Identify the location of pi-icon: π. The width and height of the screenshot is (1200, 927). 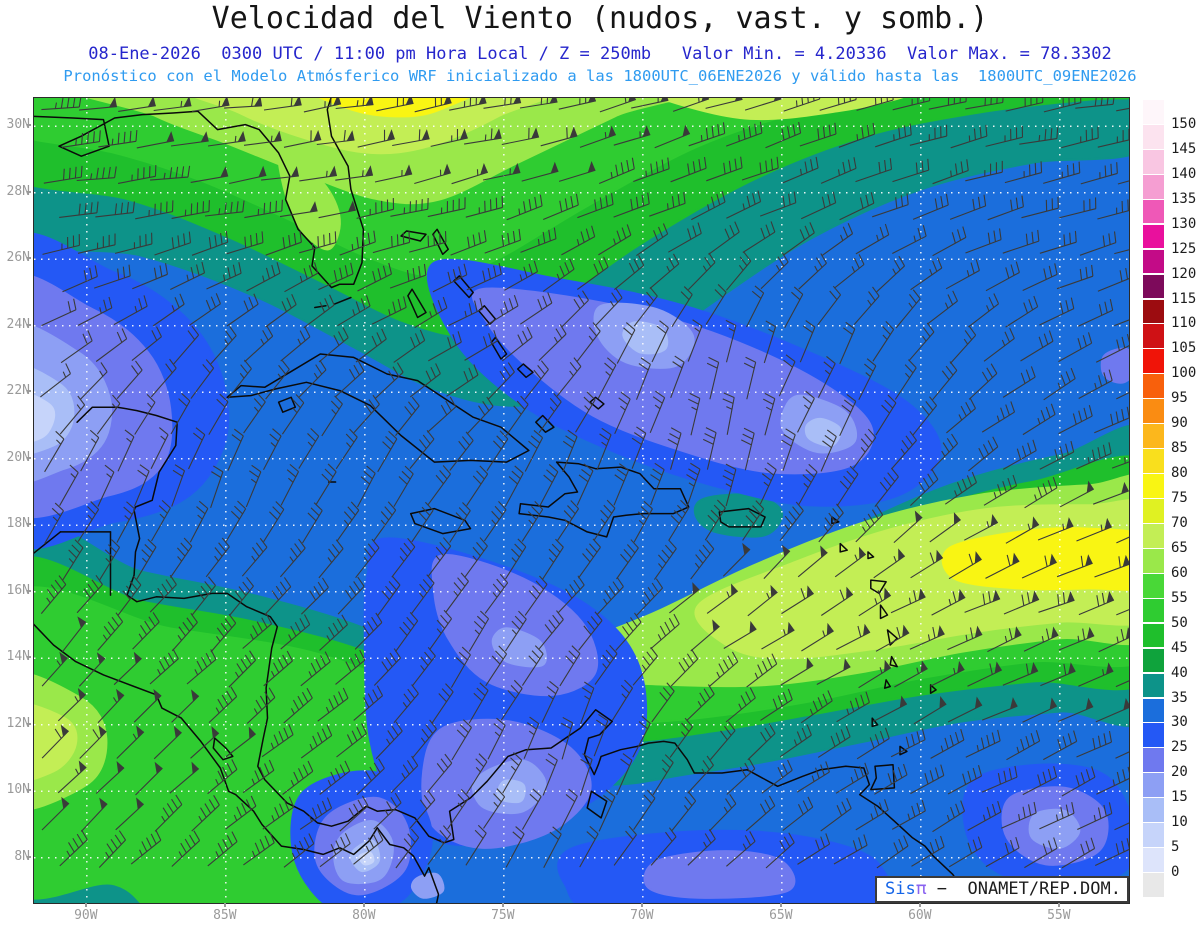
(921, 888).